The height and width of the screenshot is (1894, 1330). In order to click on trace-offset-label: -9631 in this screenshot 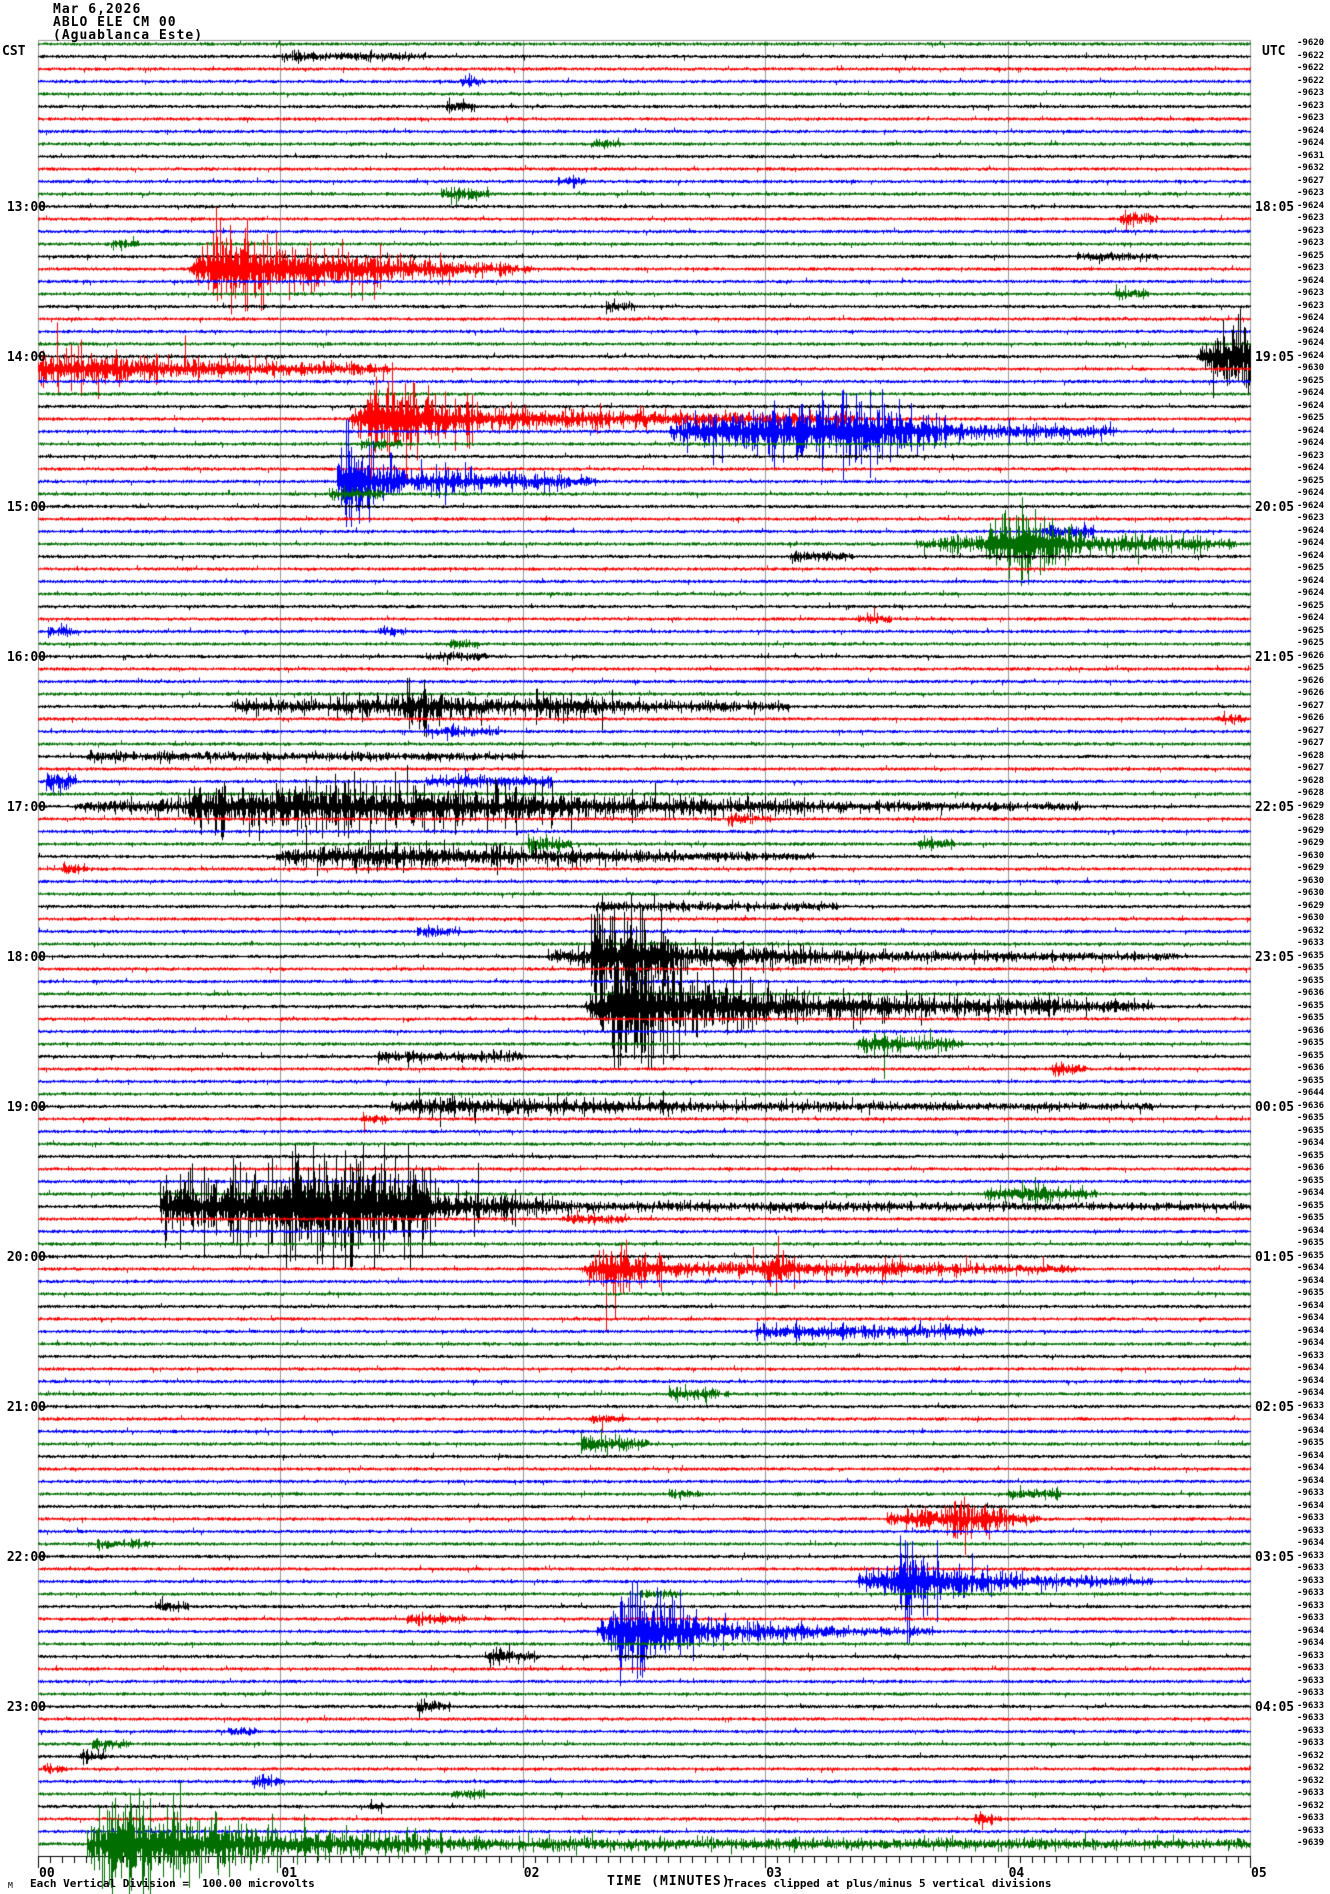, I will do `click(1311, 155)`.